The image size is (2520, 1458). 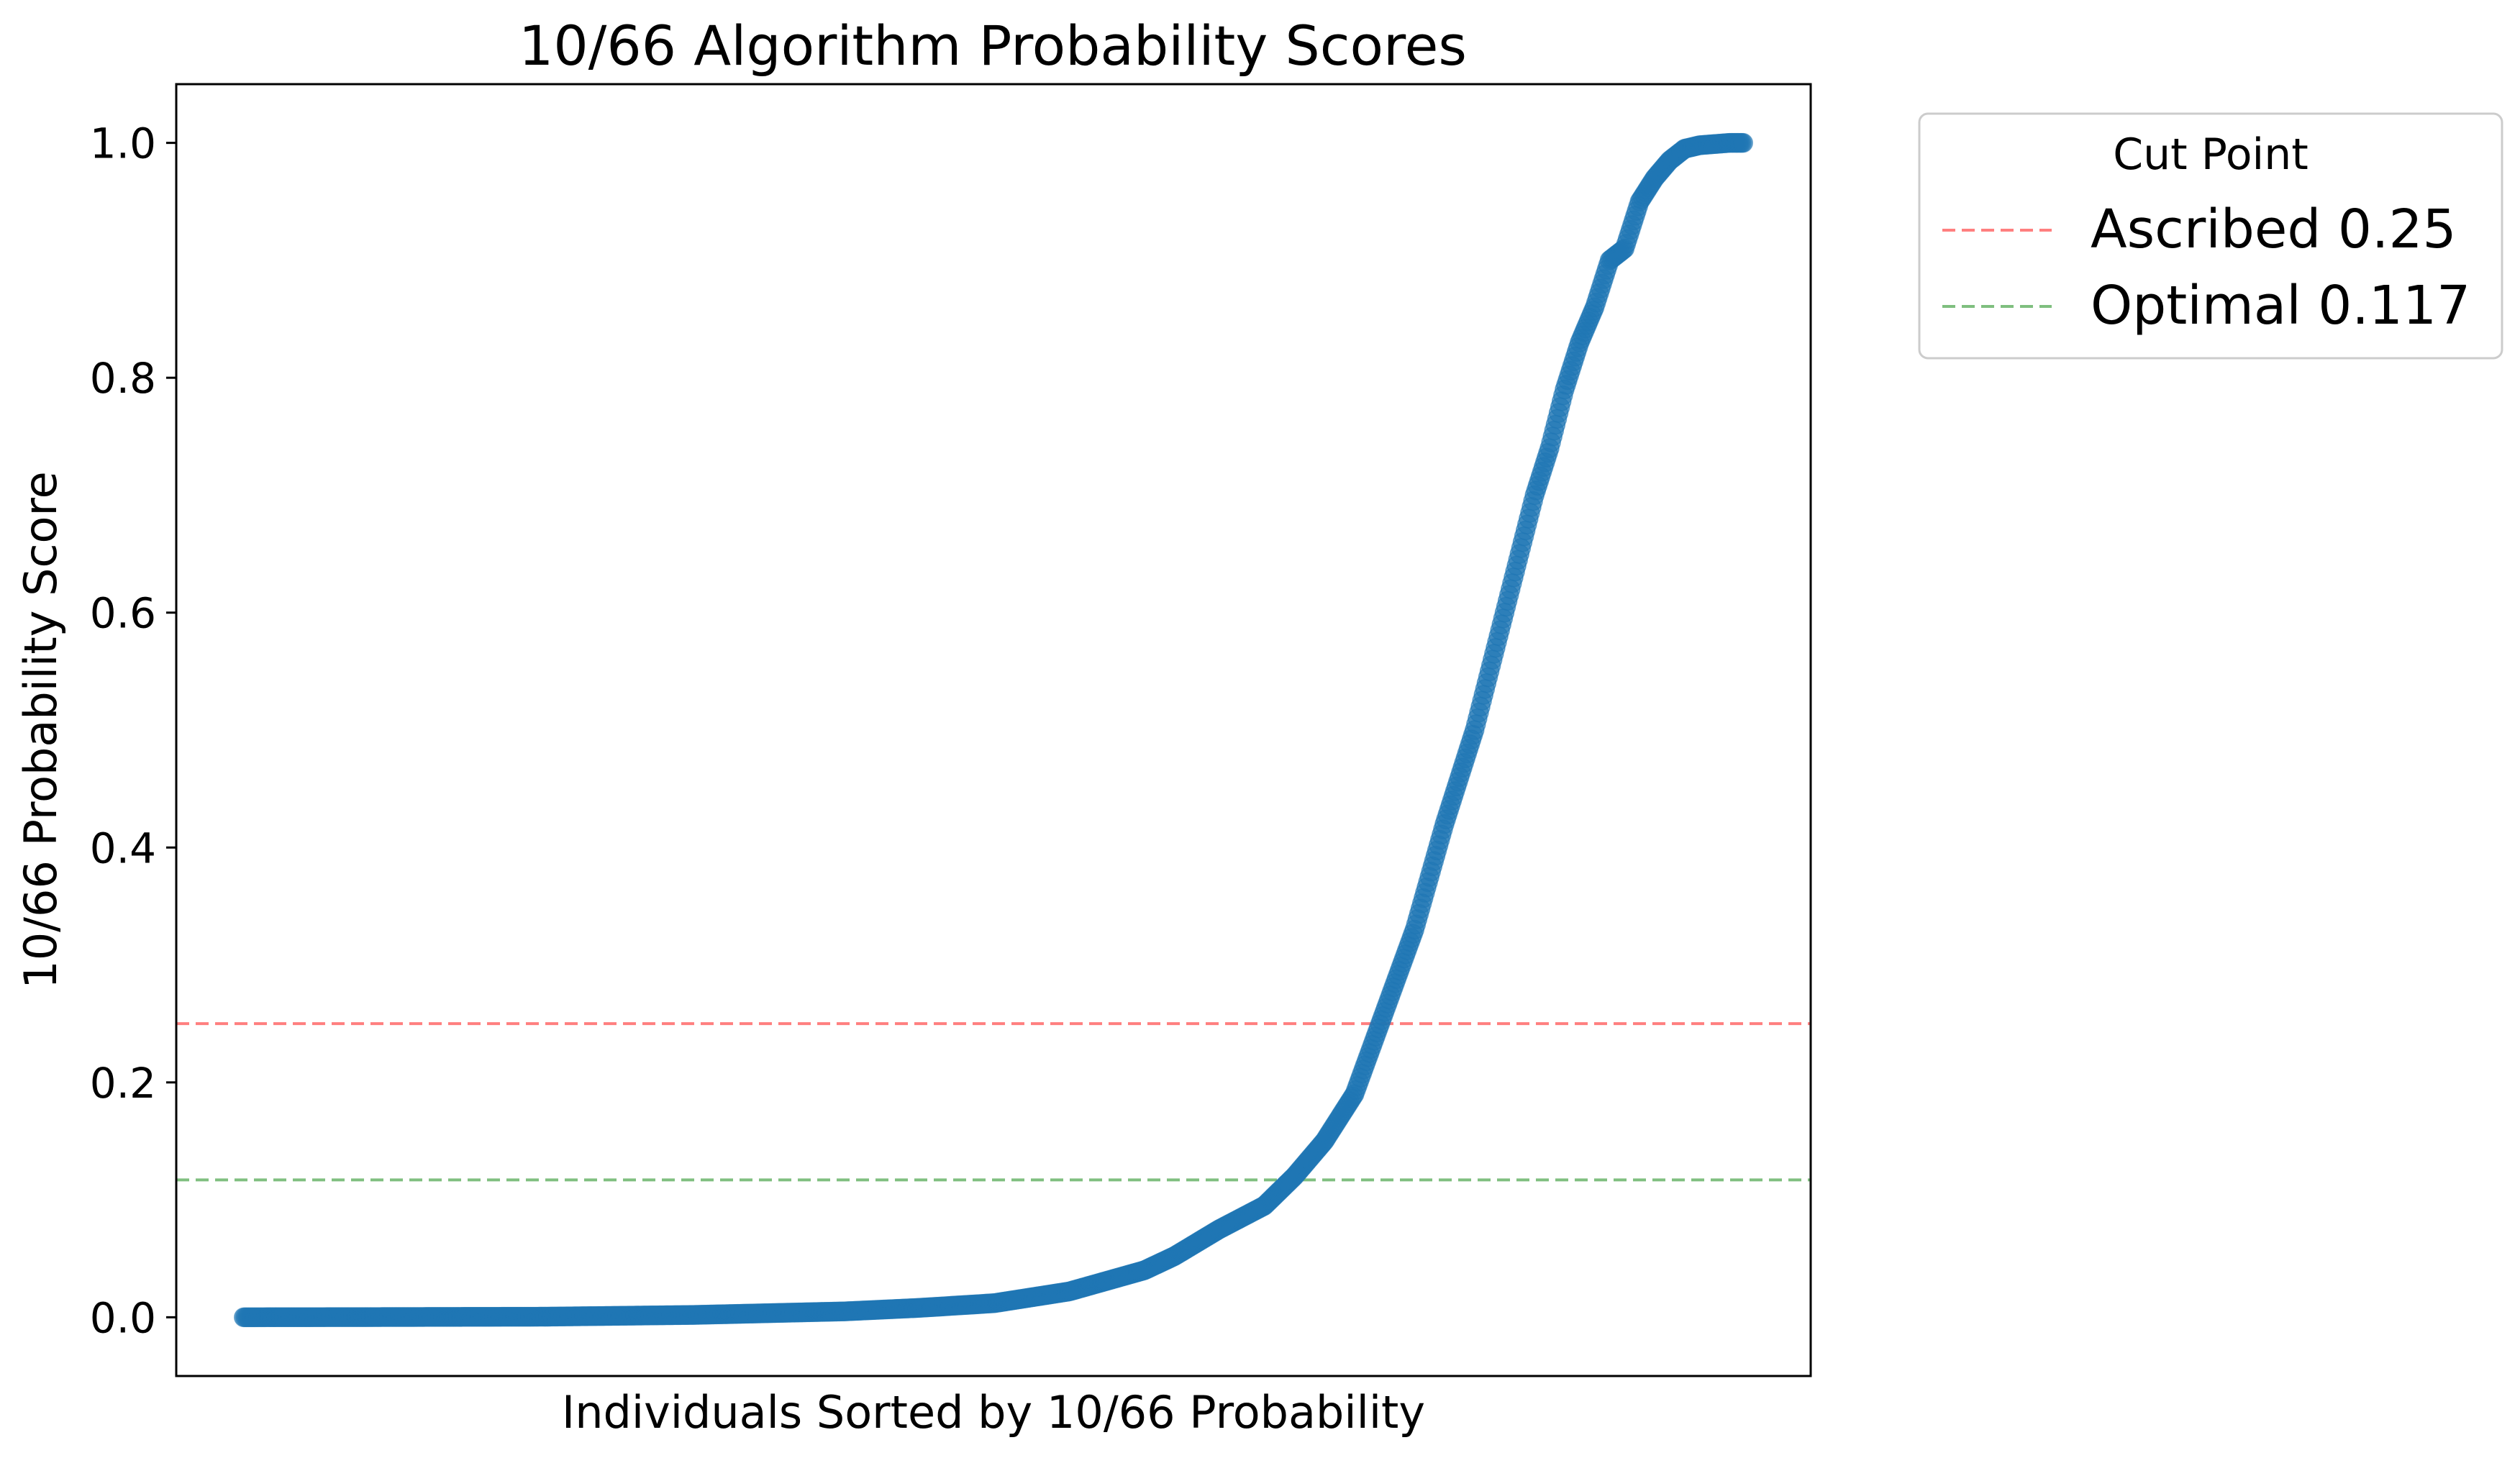 I want to click on legend-entry-optimal: Optimal 0.117, so click(x=2280, y=306).